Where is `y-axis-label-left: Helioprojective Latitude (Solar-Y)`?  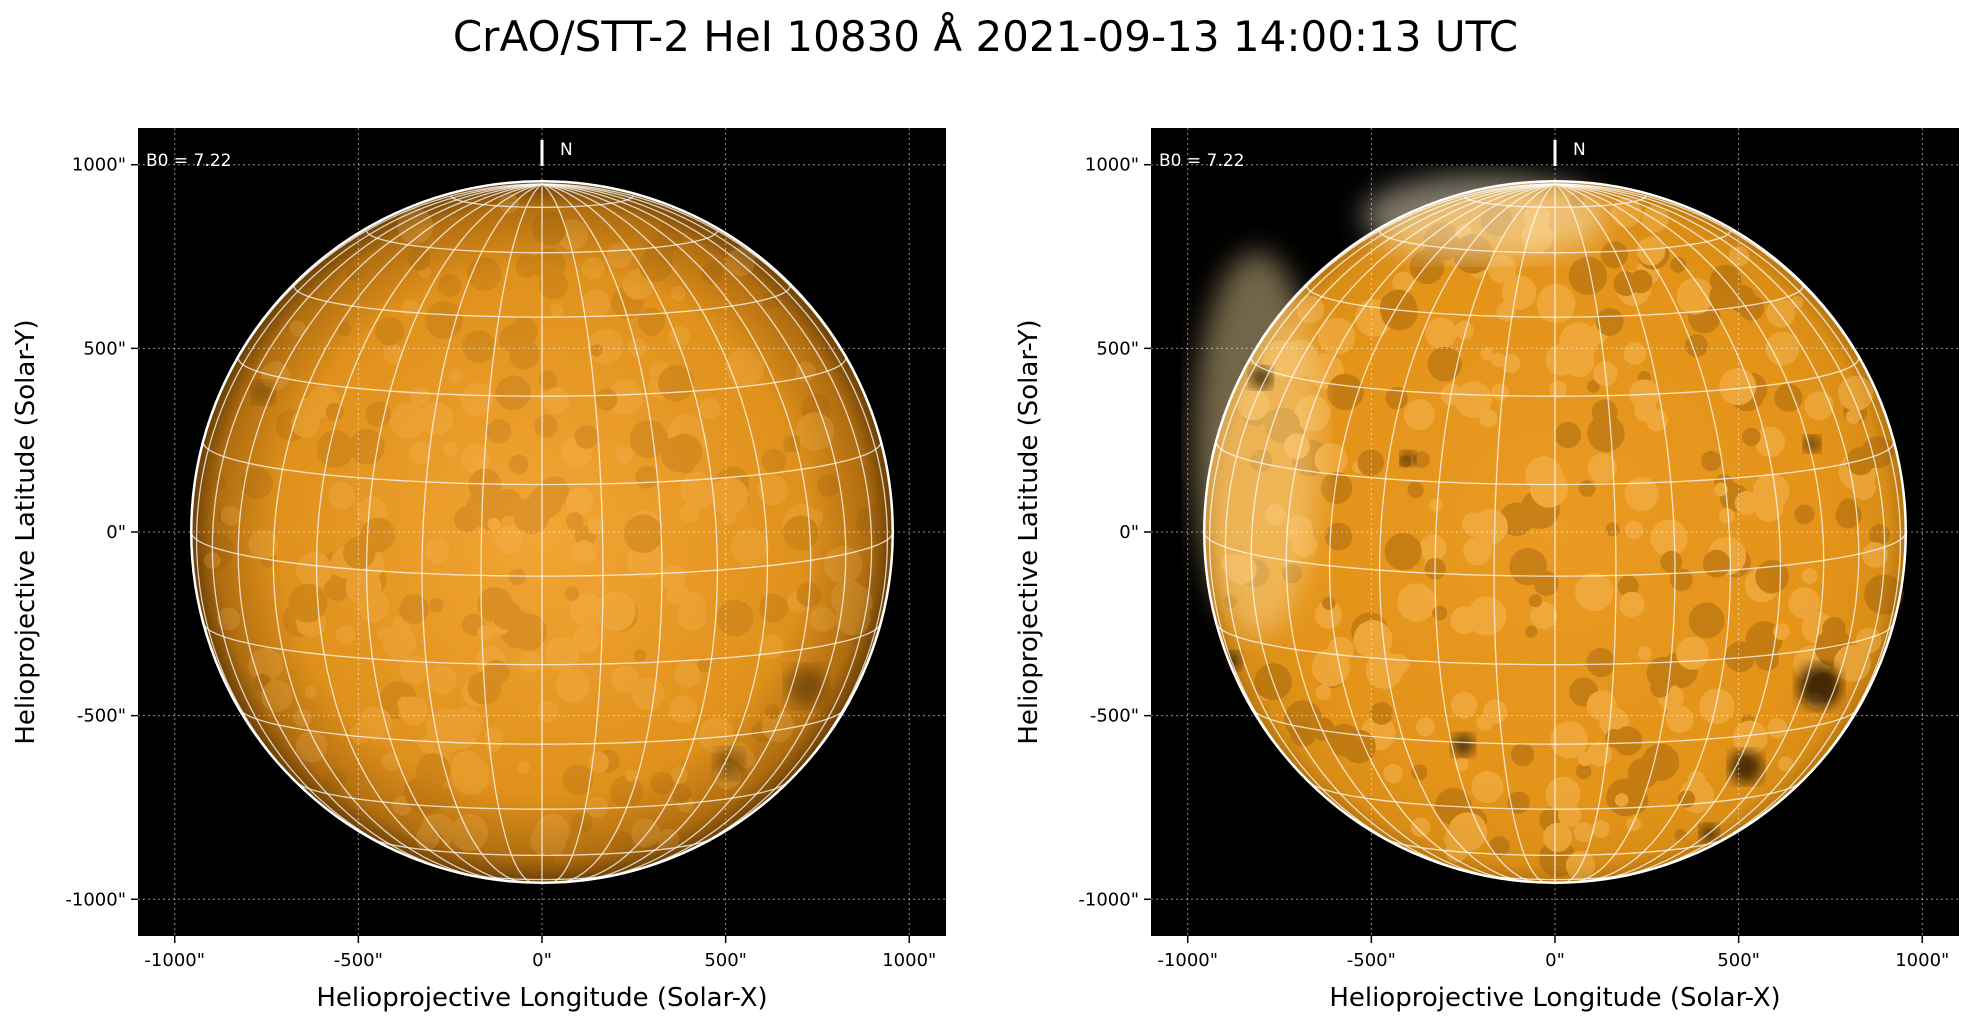
y-axis-label-left: Helioprojective Latitude (Solar-Y) is located at coordinates (26, 531).